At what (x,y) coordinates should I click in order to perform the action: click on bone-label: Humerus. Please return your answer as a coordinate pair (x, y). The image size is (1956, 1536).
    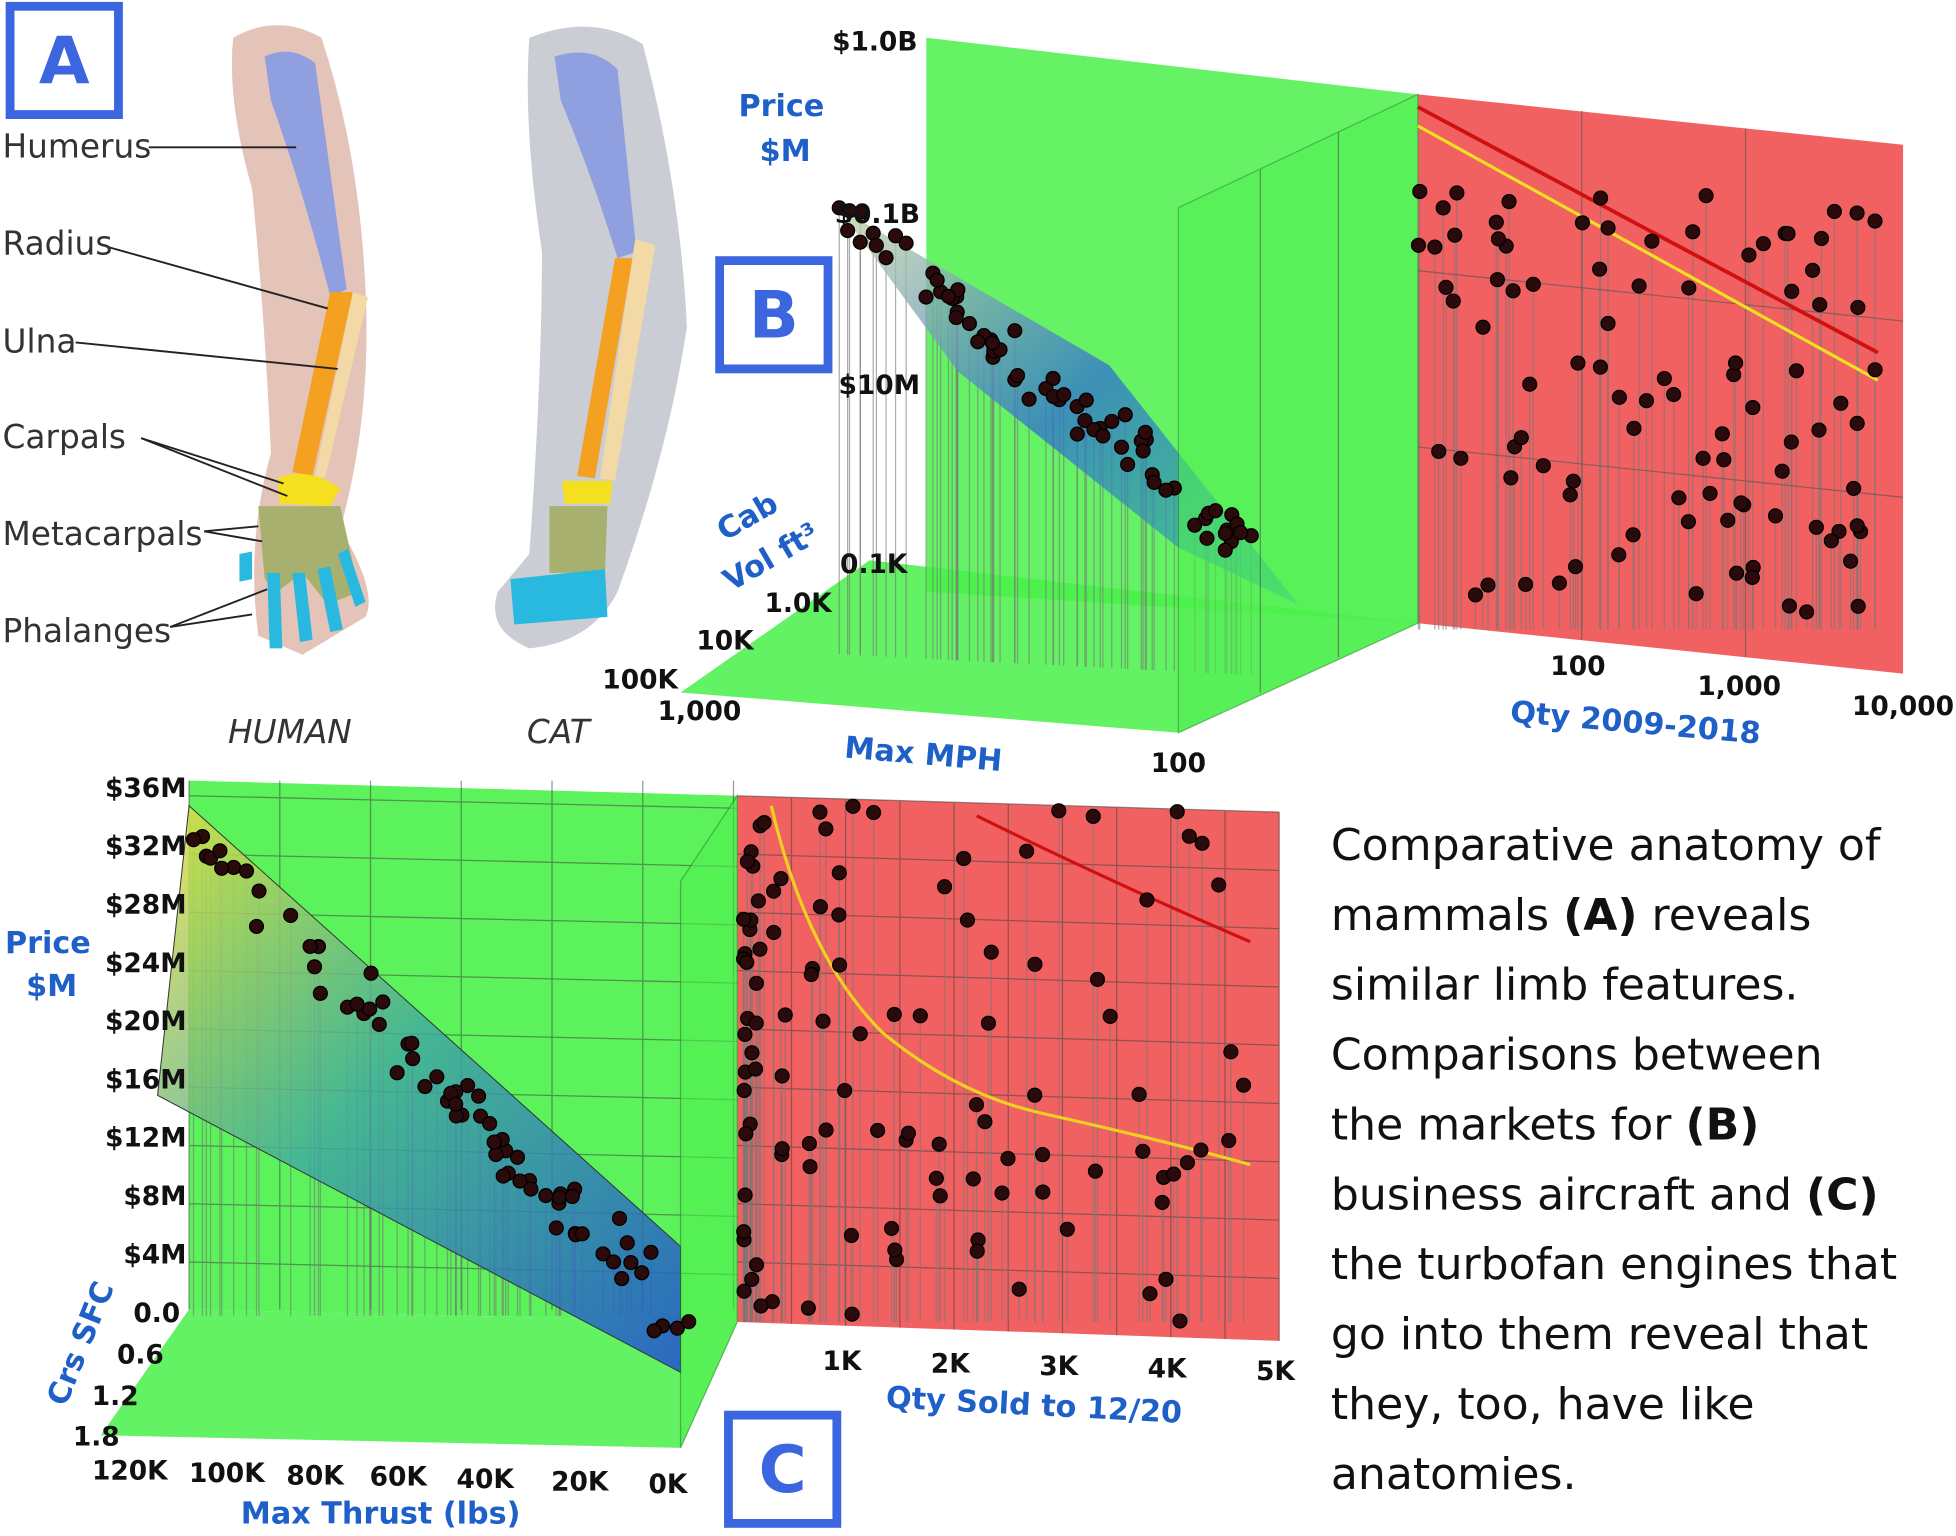
    Looking at the image, I should click on (77, 146).